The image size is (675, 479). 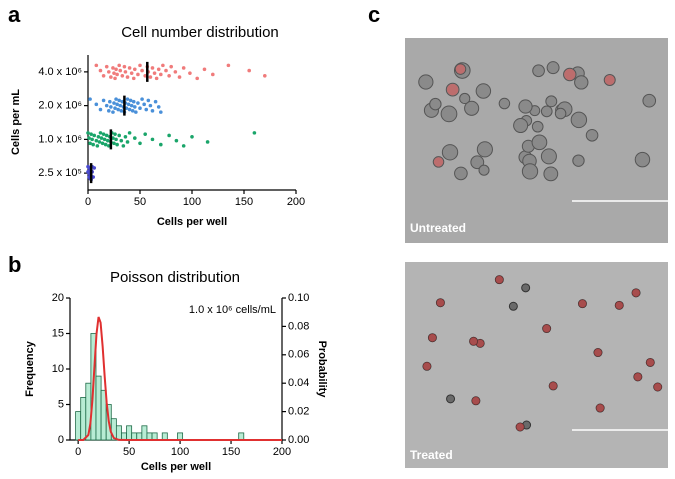 What do you see at coordinates (60, 72) in the screenshot?
I see `y-tick-label: 4.0 x 10⁶` at bounding box center [60, 72].